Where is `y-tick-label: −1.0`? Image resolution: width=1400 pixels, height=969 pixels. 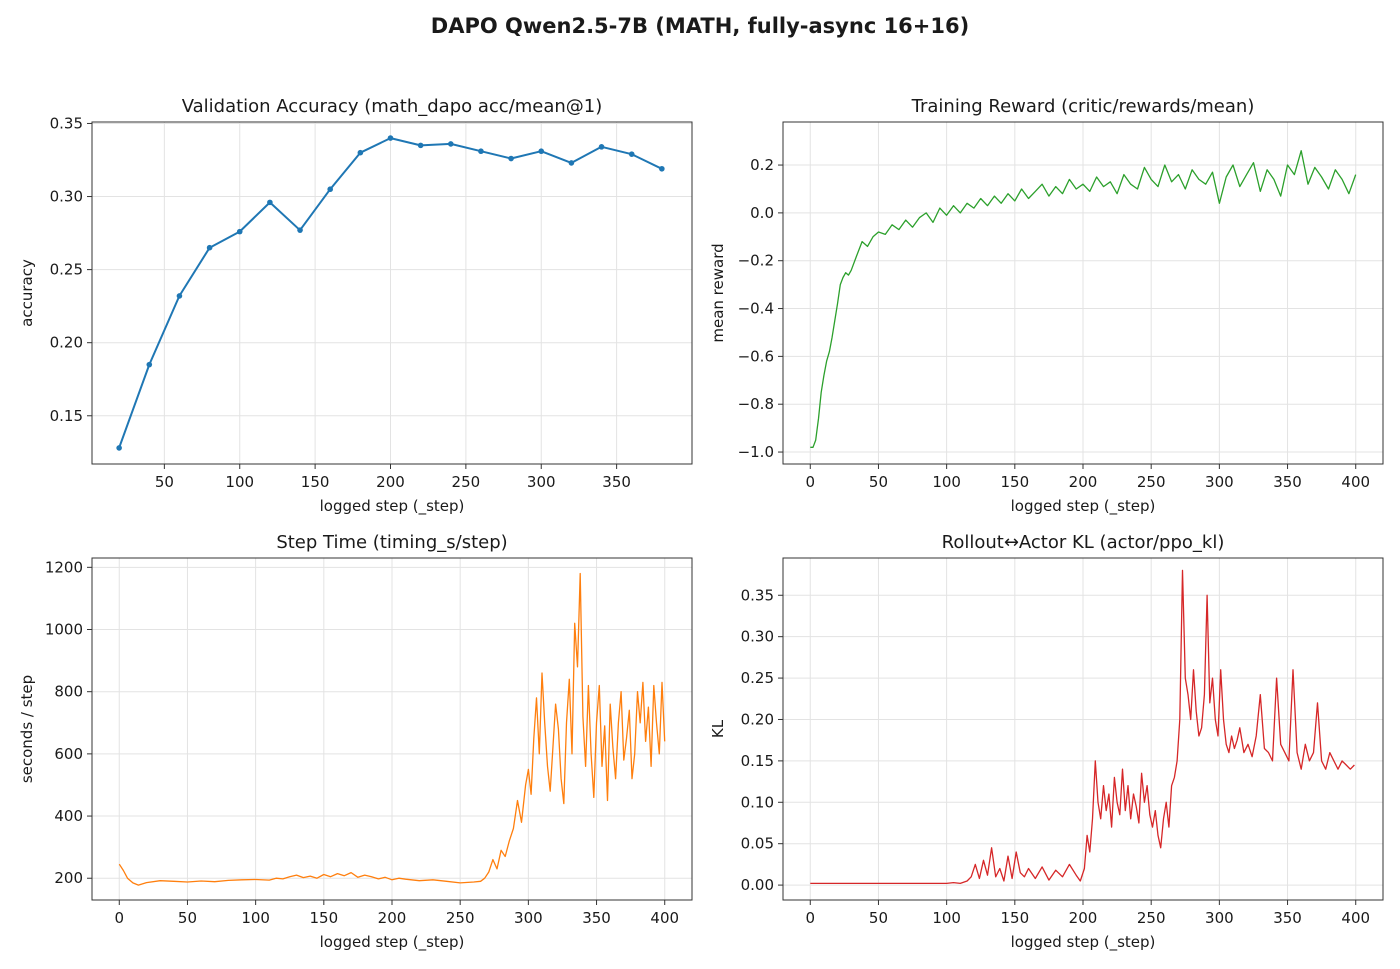 y-tick-label: −1.0 is located at coordinates (756, 452).